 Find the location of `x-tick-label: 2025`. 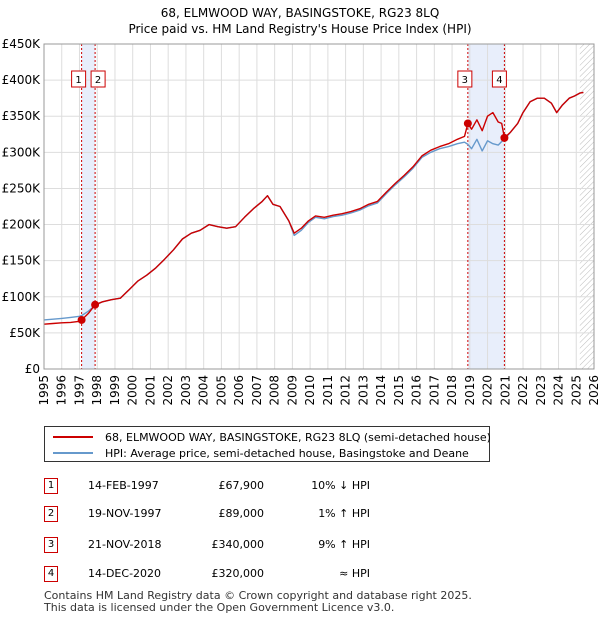

x-tick-label: 2025 is located at coordinates (576, 390).